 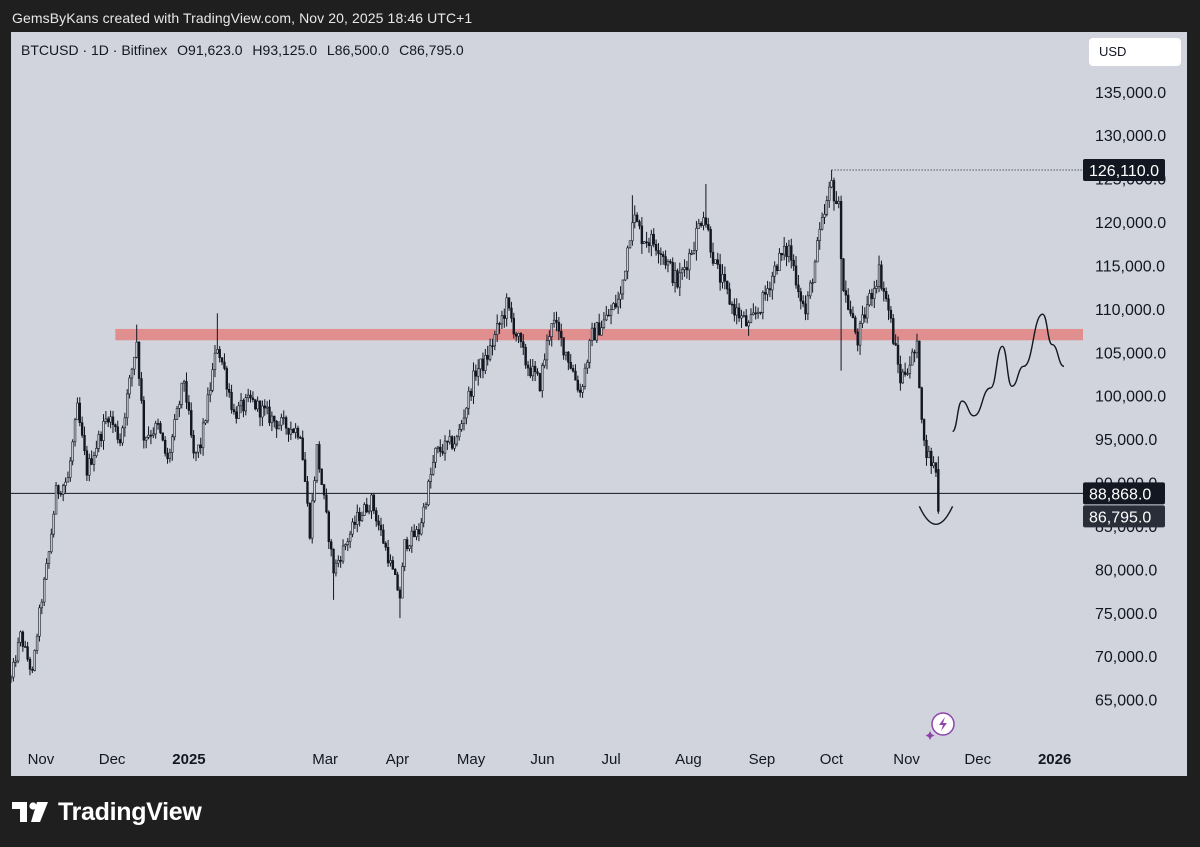 What do you see at coordinates (1135, 52) in the screenshot?
I see `currency-button: USD` at bounding box center [1135, 52].